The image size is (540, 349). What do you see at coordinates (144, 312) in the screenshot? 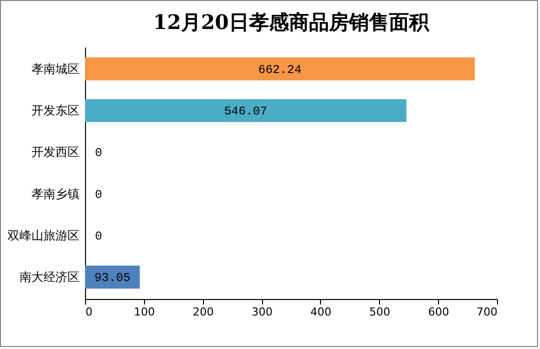
I see `x-tick-label: 100` at bounding box center [144, 312].